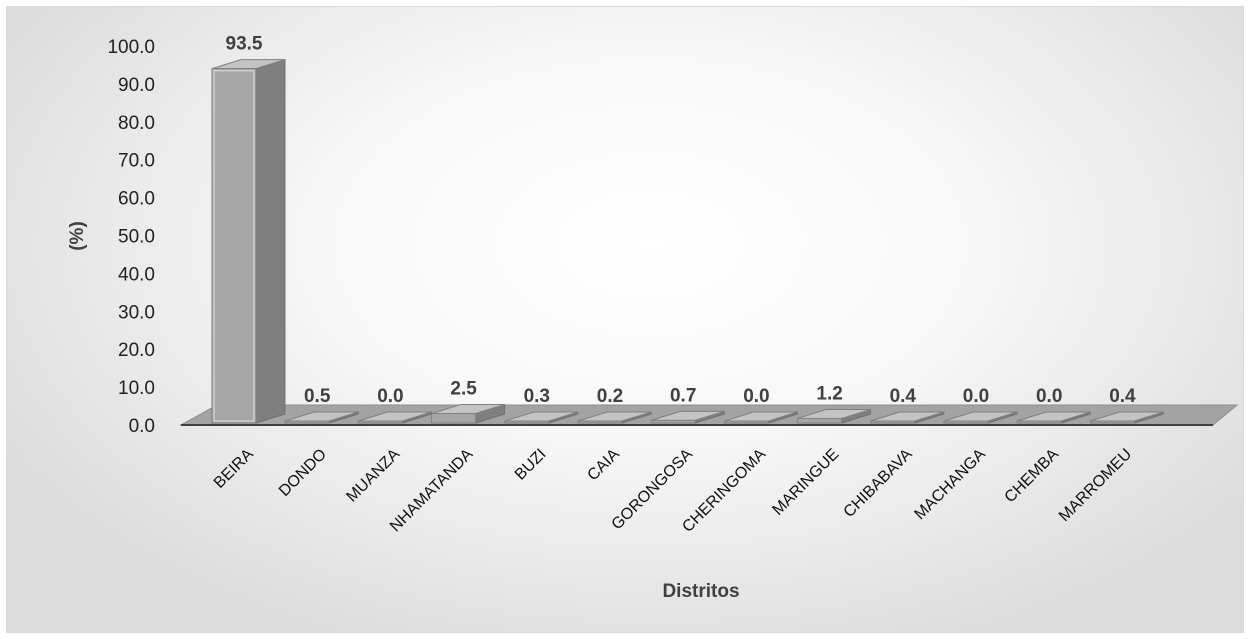  I want to click on y-axis-title: (%), so click(77, 236).